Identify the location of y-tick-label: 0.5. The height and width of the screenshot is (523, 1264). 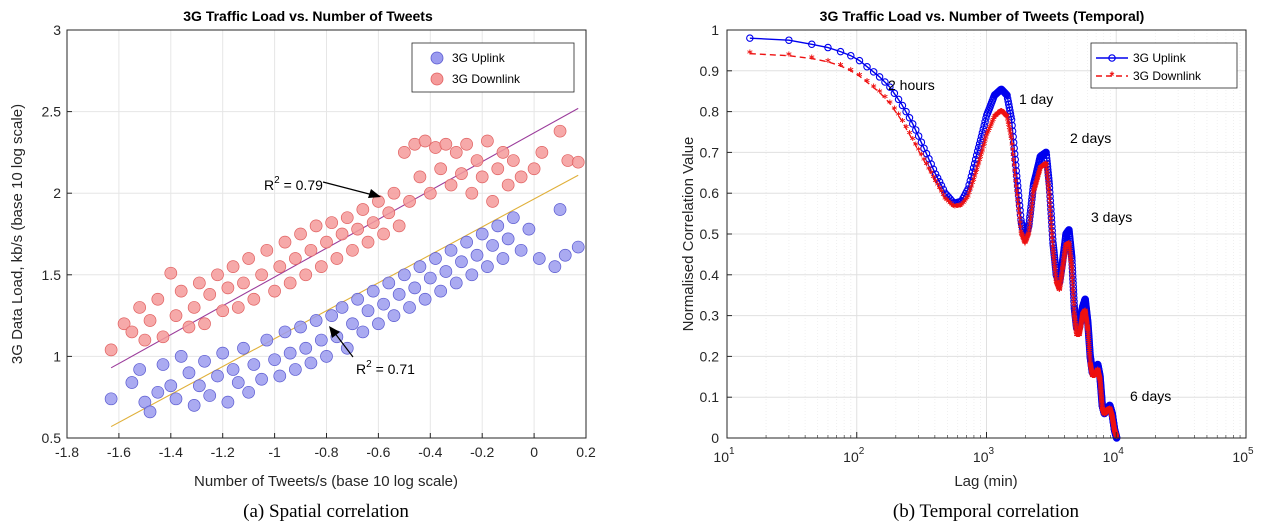
(52, 438).